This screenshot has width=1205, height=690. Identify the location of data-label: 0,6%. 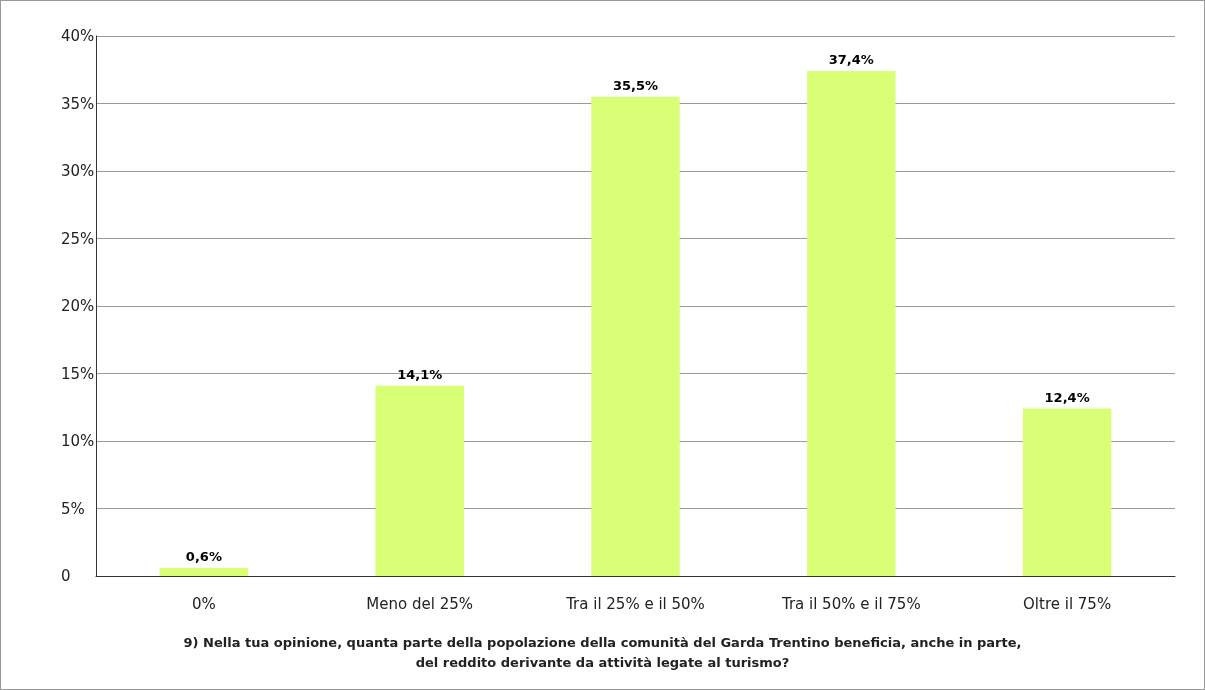
(203, 556).